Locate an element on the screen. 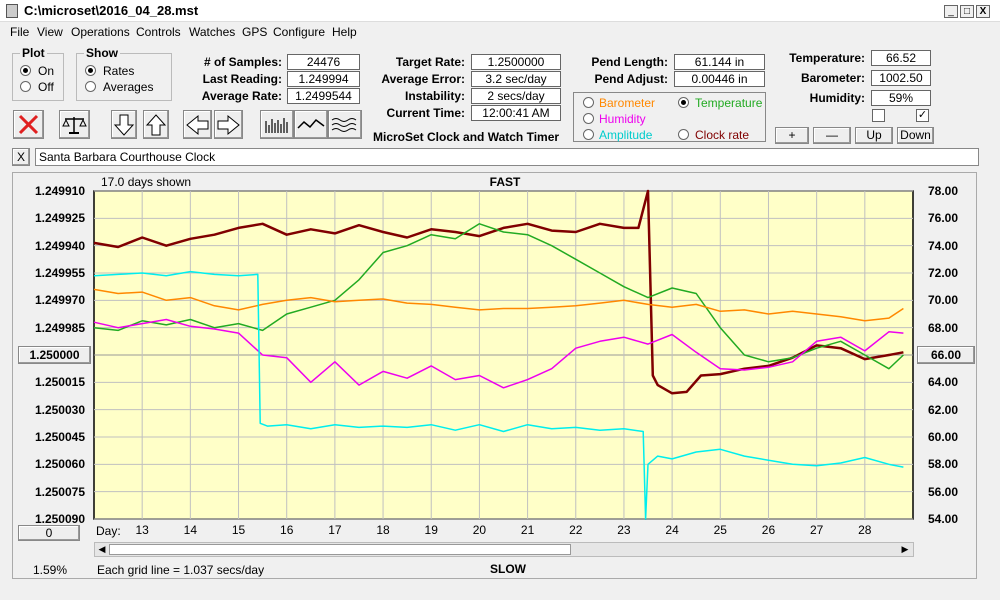 Image resolution: width=1000 pixels, height=600 pixels. pend-length-value: 61.144 in is located at coordinates (719, 62).